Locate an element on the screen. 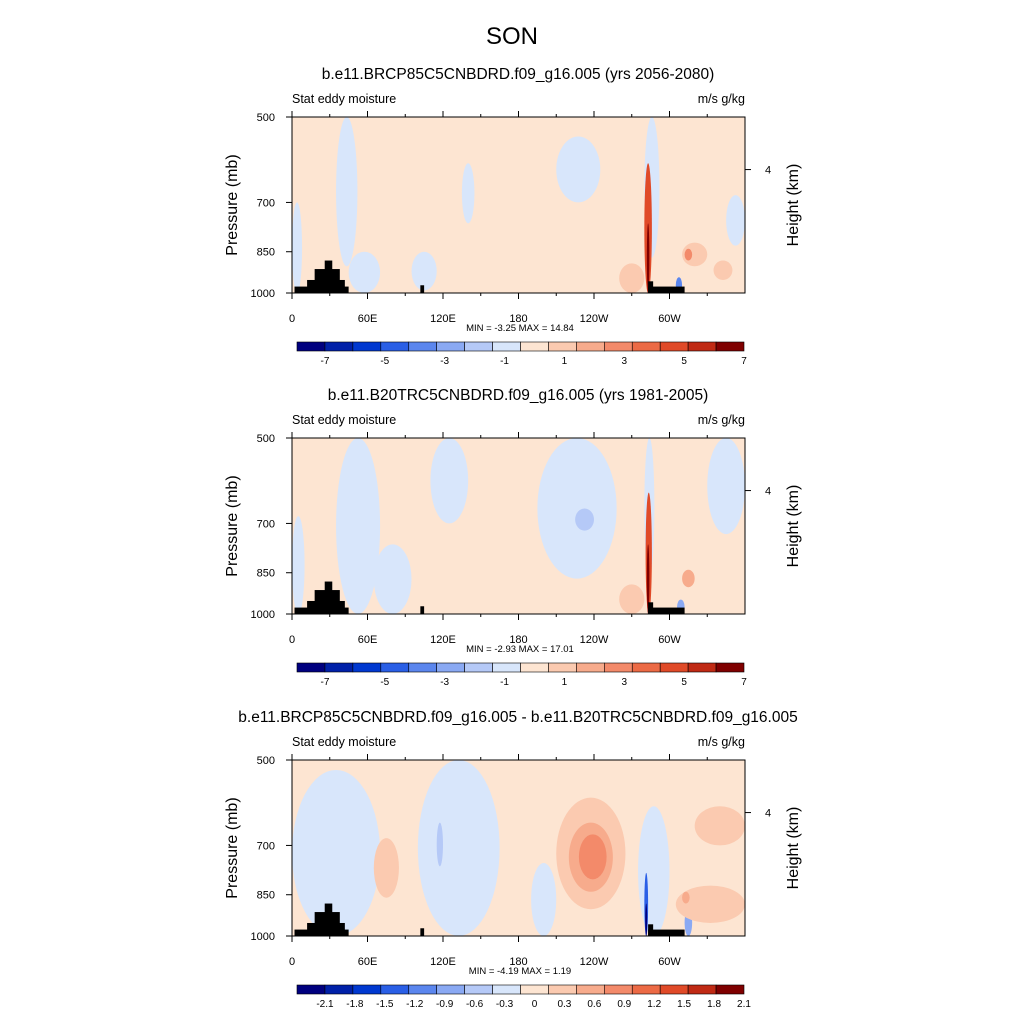 Image resolution: width=1024 pixels, height=1024 pixels. left-string: Stat eddy moisture is located at coordinates (344, 742).